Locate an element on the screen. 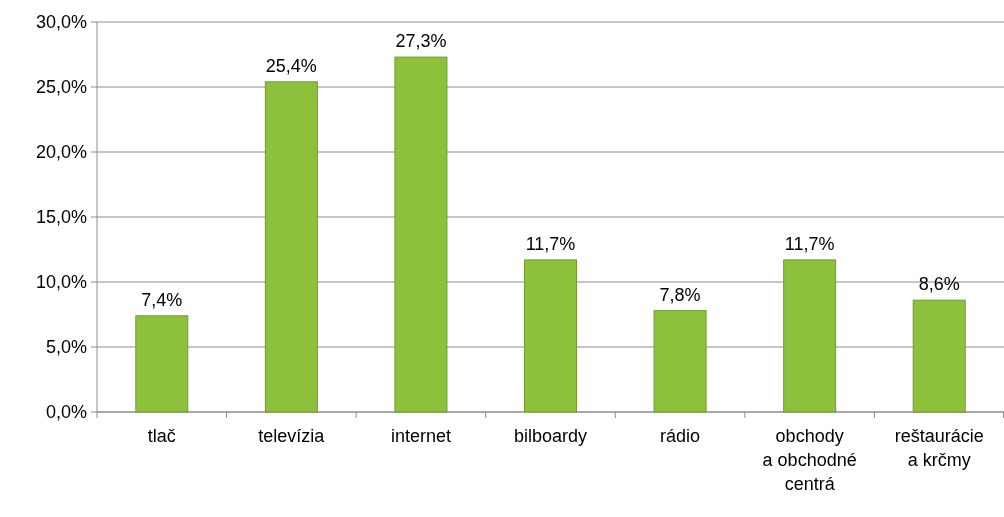  data-label: 8,6% is located at coordinates (939, 284).